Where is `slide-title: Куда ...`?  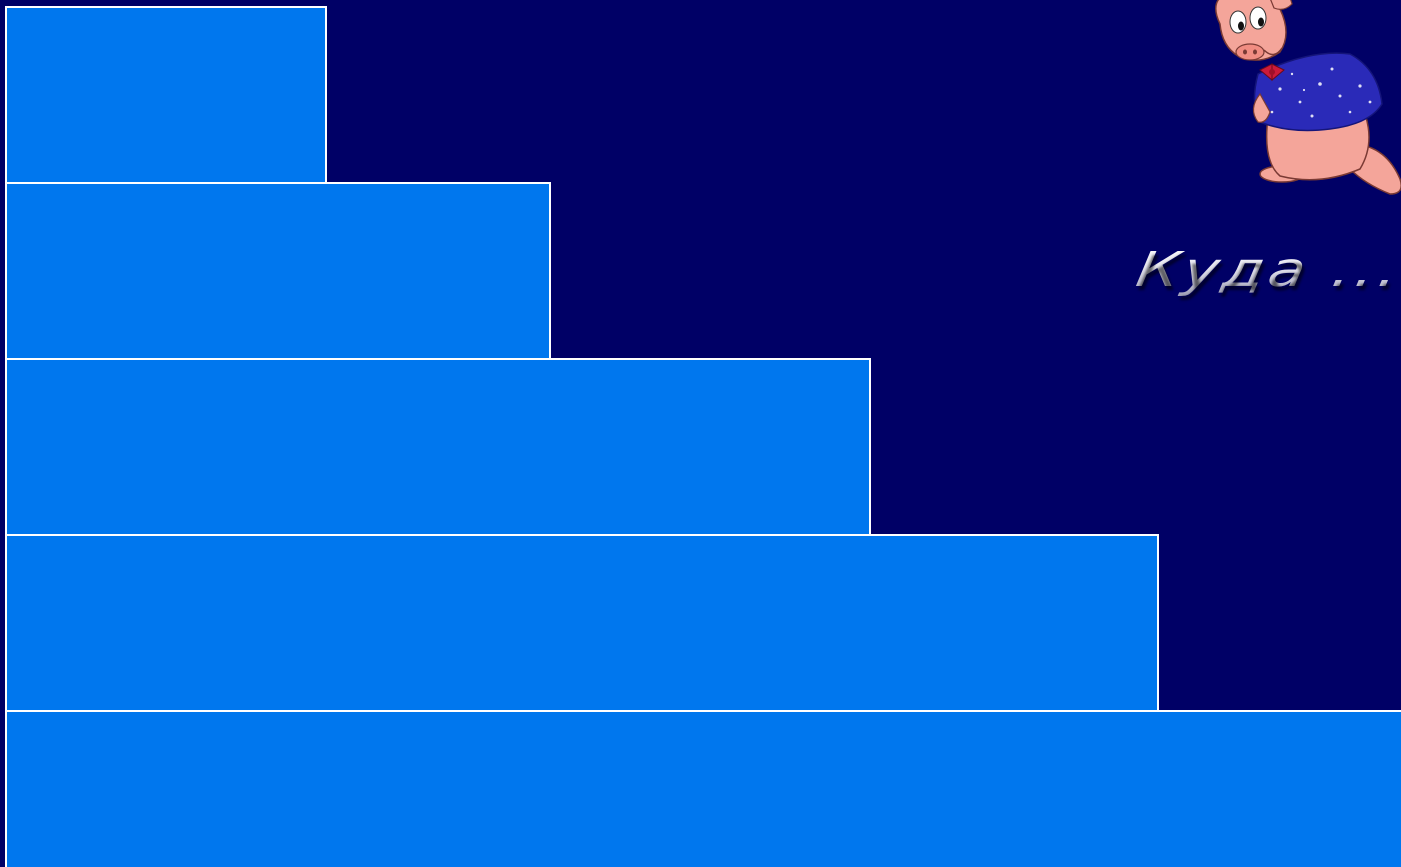 slide-title: Куда ... is located at coordinates (1266, 270).